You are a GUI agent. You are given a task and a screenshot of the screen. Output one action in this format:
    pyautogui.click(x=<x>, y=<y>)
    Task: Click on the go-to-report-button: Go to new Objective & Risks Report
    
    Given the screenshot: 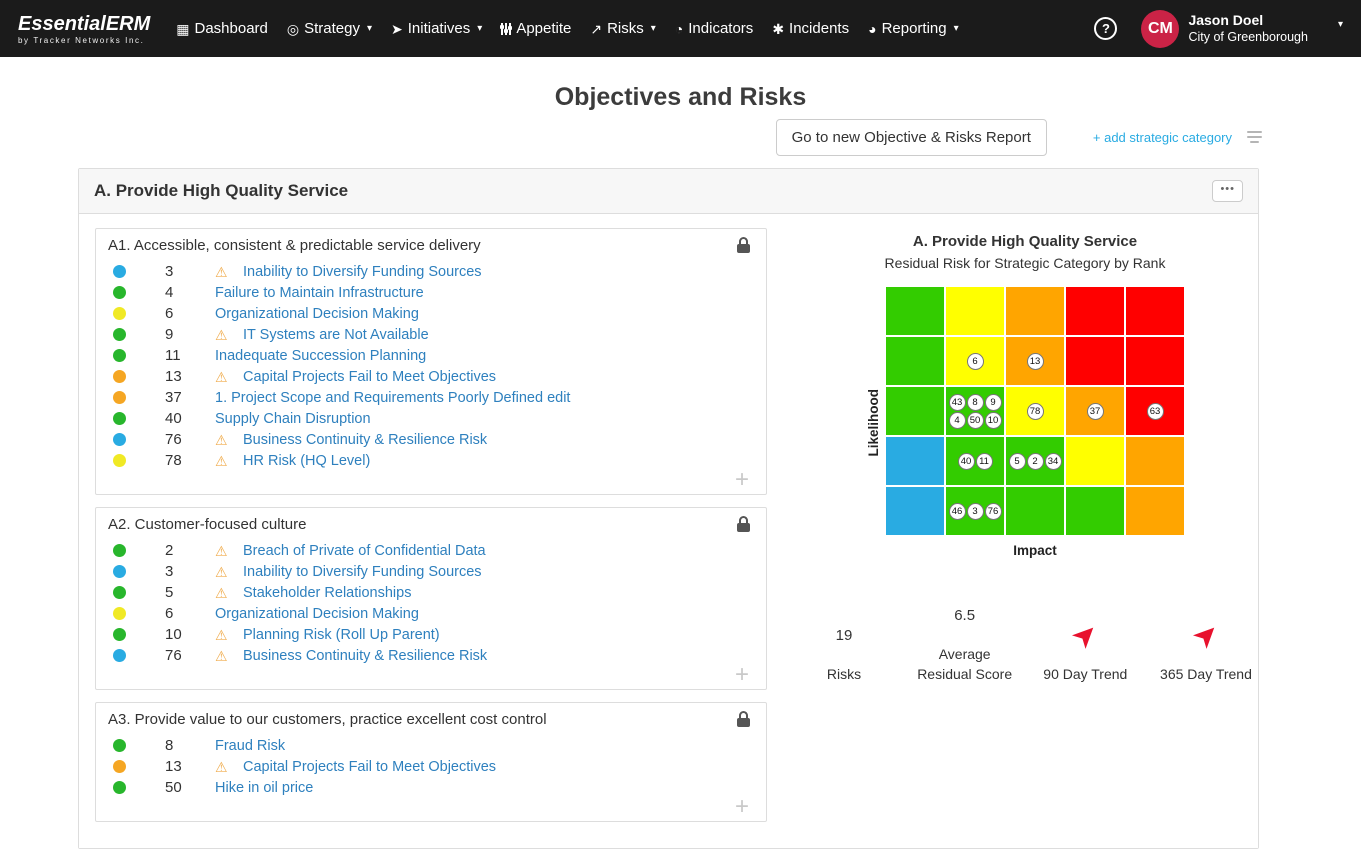 What is the action you would take?
    pyautogui.click(x=911, y=137)
    